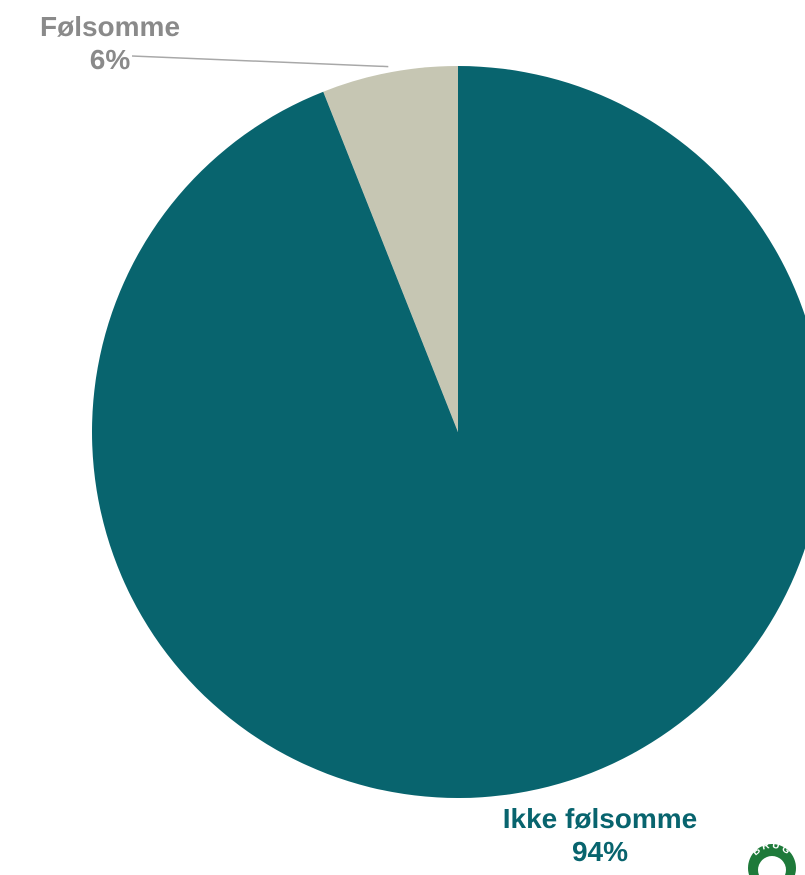  What do you see at coordinates (600, 818) in the screenshot?
I see `slice-label-ikke-folsomme-name: Ikke følsomme` at bounding box center [600, 818].